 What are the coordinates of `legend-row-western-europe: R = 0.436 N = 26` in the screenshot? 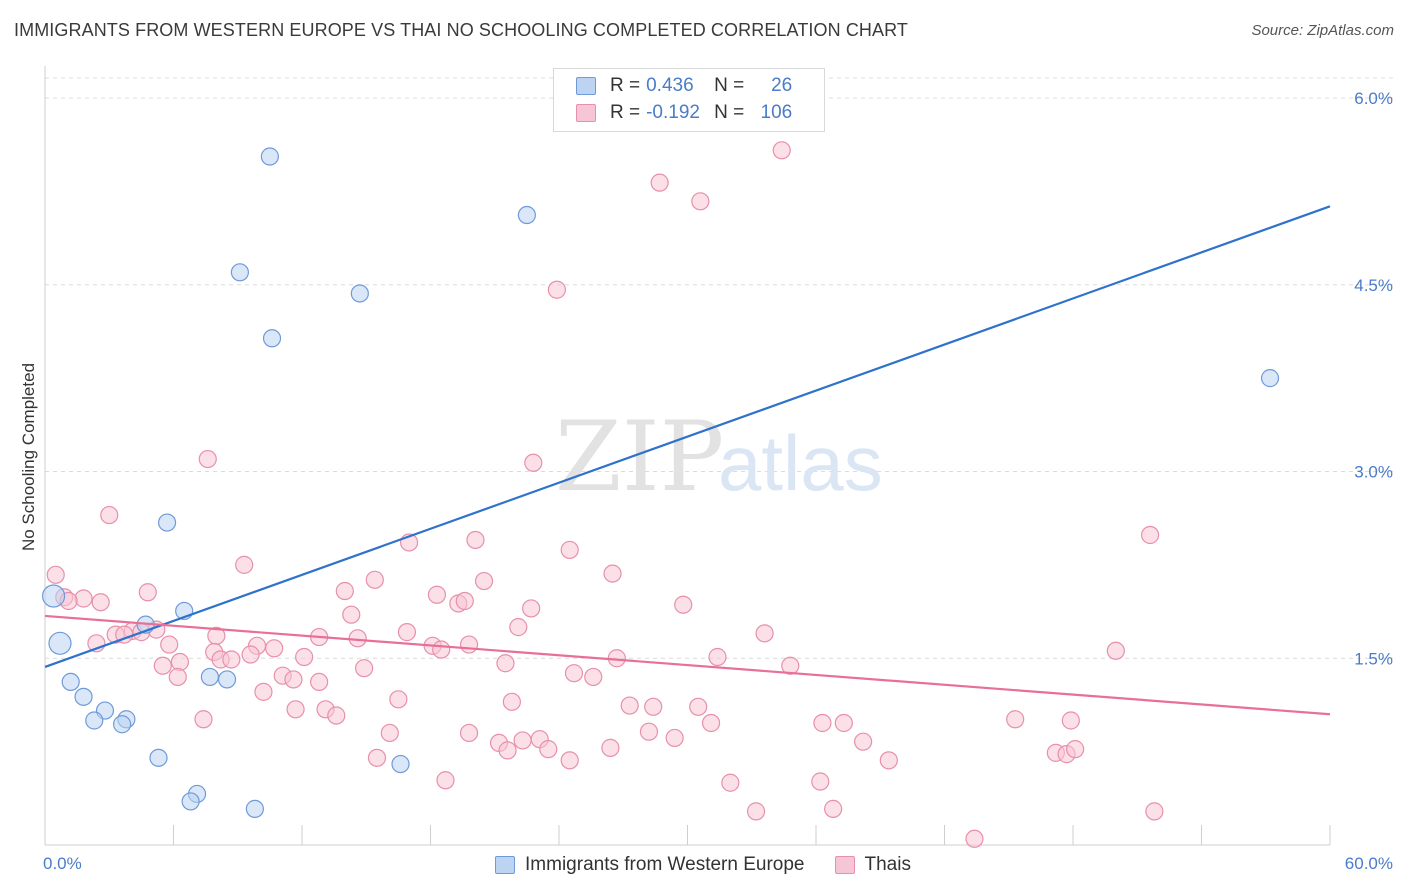 It's located at (684, 86).